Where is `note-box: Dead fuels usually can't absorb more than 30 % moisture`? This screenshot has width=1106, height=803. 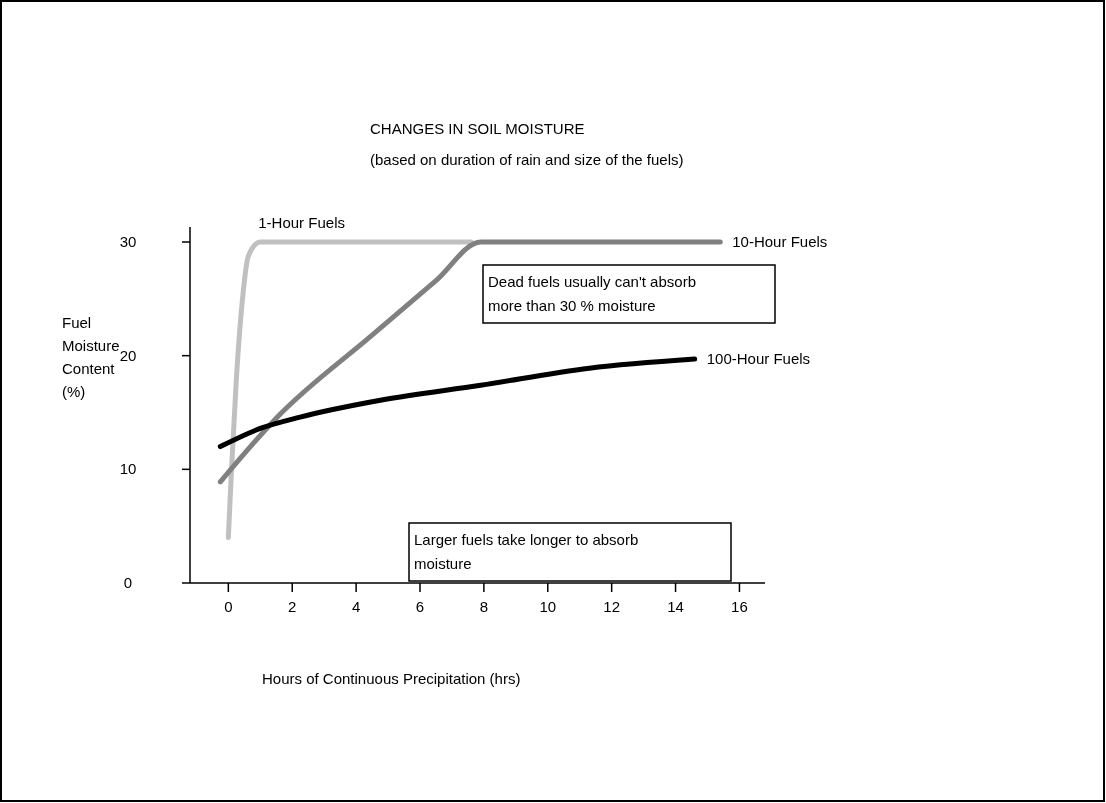 note-box: Dead fuels usually can't absorb more than 30 % moisture is located at coordinates (629, 294).